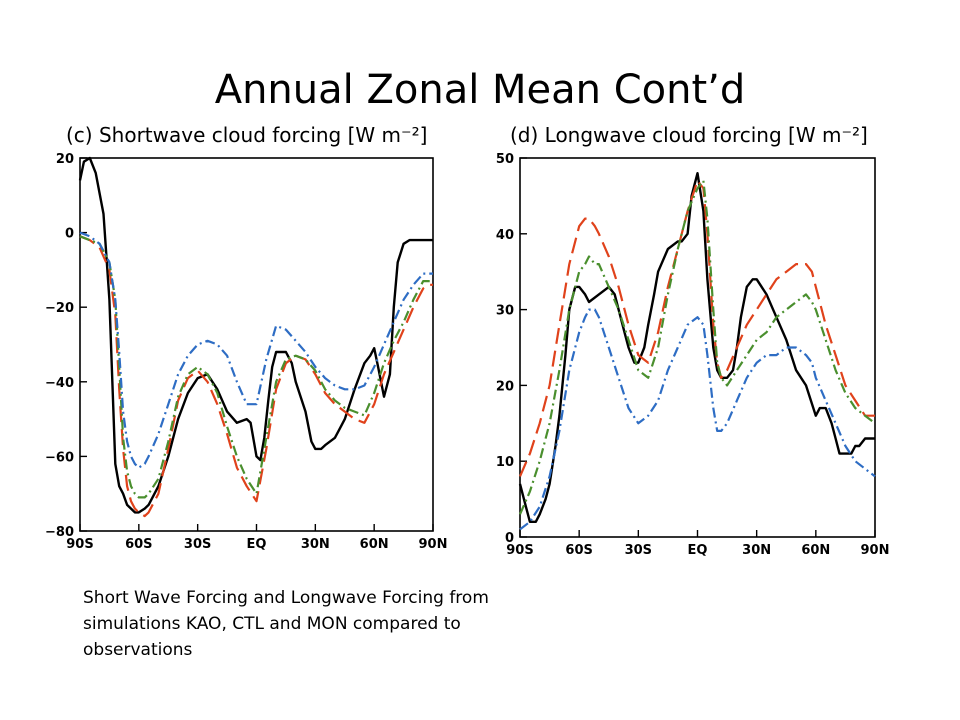 The width and height of the screenshot is (960, 720). Describe the element at coordinates (59, 457) in the screenshot. I see `y-tick-label: −60` at that location.